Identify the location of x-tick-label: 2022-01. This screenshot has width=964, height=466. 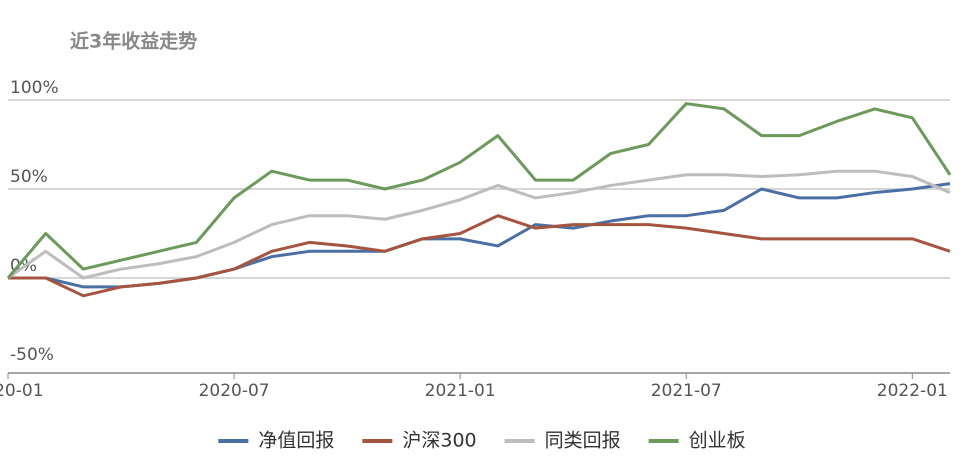
(912, 391).